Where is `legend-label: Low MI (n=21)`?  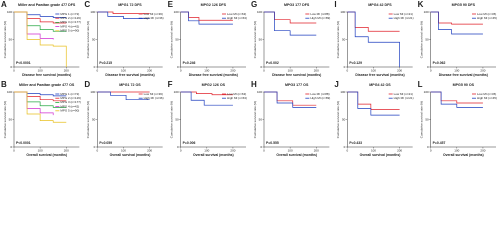 legend-label: Low MI (n=21) is located at coordinates (403, 94).